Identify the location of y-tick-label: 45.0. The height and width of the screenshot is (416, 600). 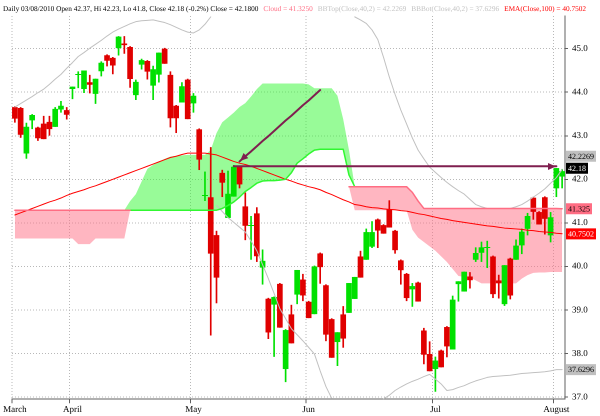
(580, 48).